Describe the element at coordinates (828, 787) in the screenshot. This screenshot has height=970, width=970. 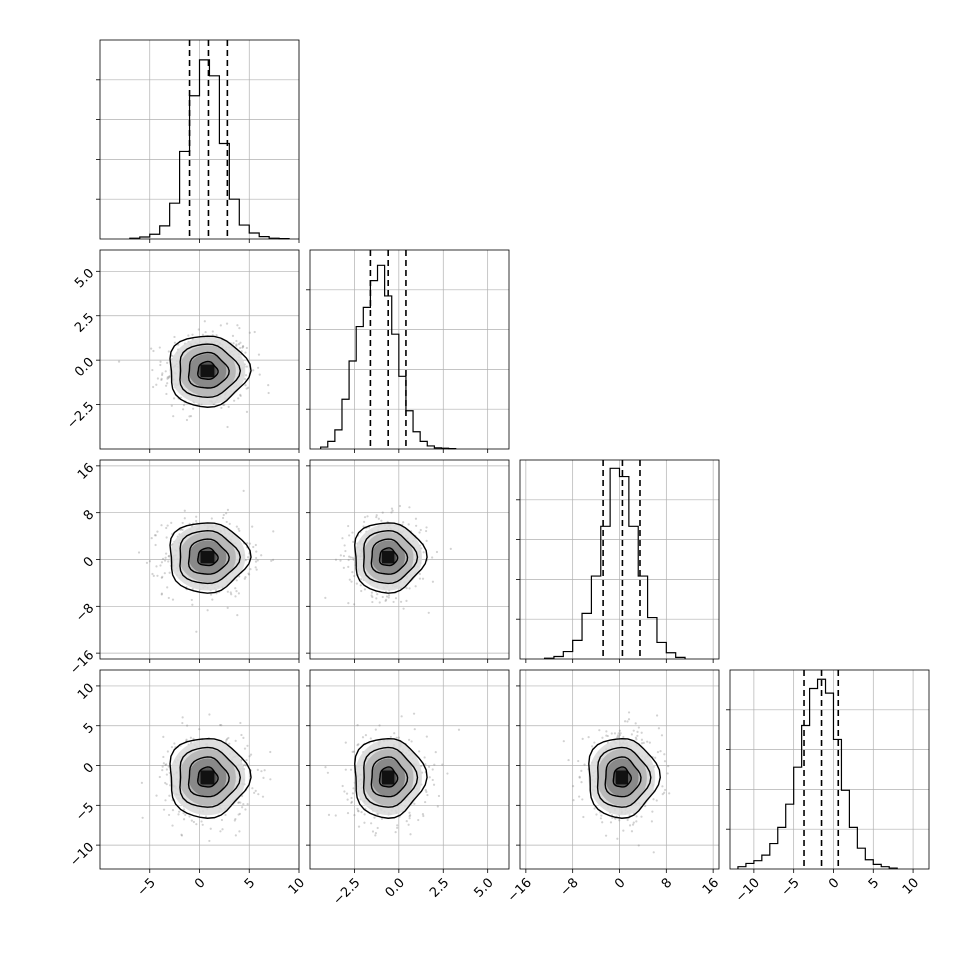
I see `histogram-panel-3: −10 −5 0 5 10` at that location.